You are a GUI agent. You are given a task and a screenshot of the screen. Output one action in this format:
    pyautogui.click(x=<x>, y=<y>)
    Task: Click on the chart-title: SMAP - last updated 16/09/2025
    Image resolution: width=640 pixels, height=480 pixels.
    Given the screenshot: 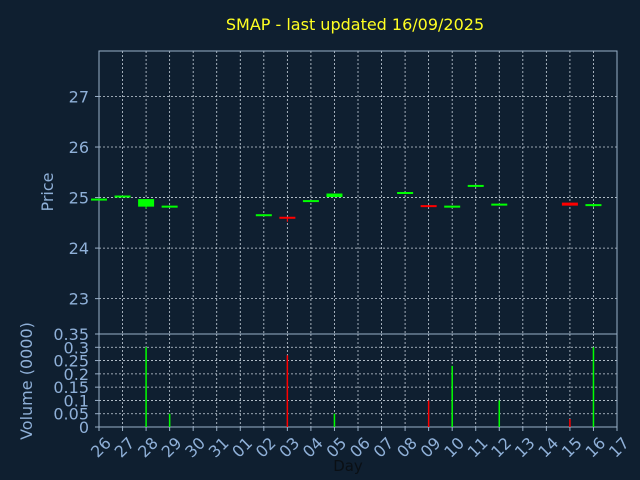 What is the action you would take?
    pyautogui.click(x=355, y=24)
    